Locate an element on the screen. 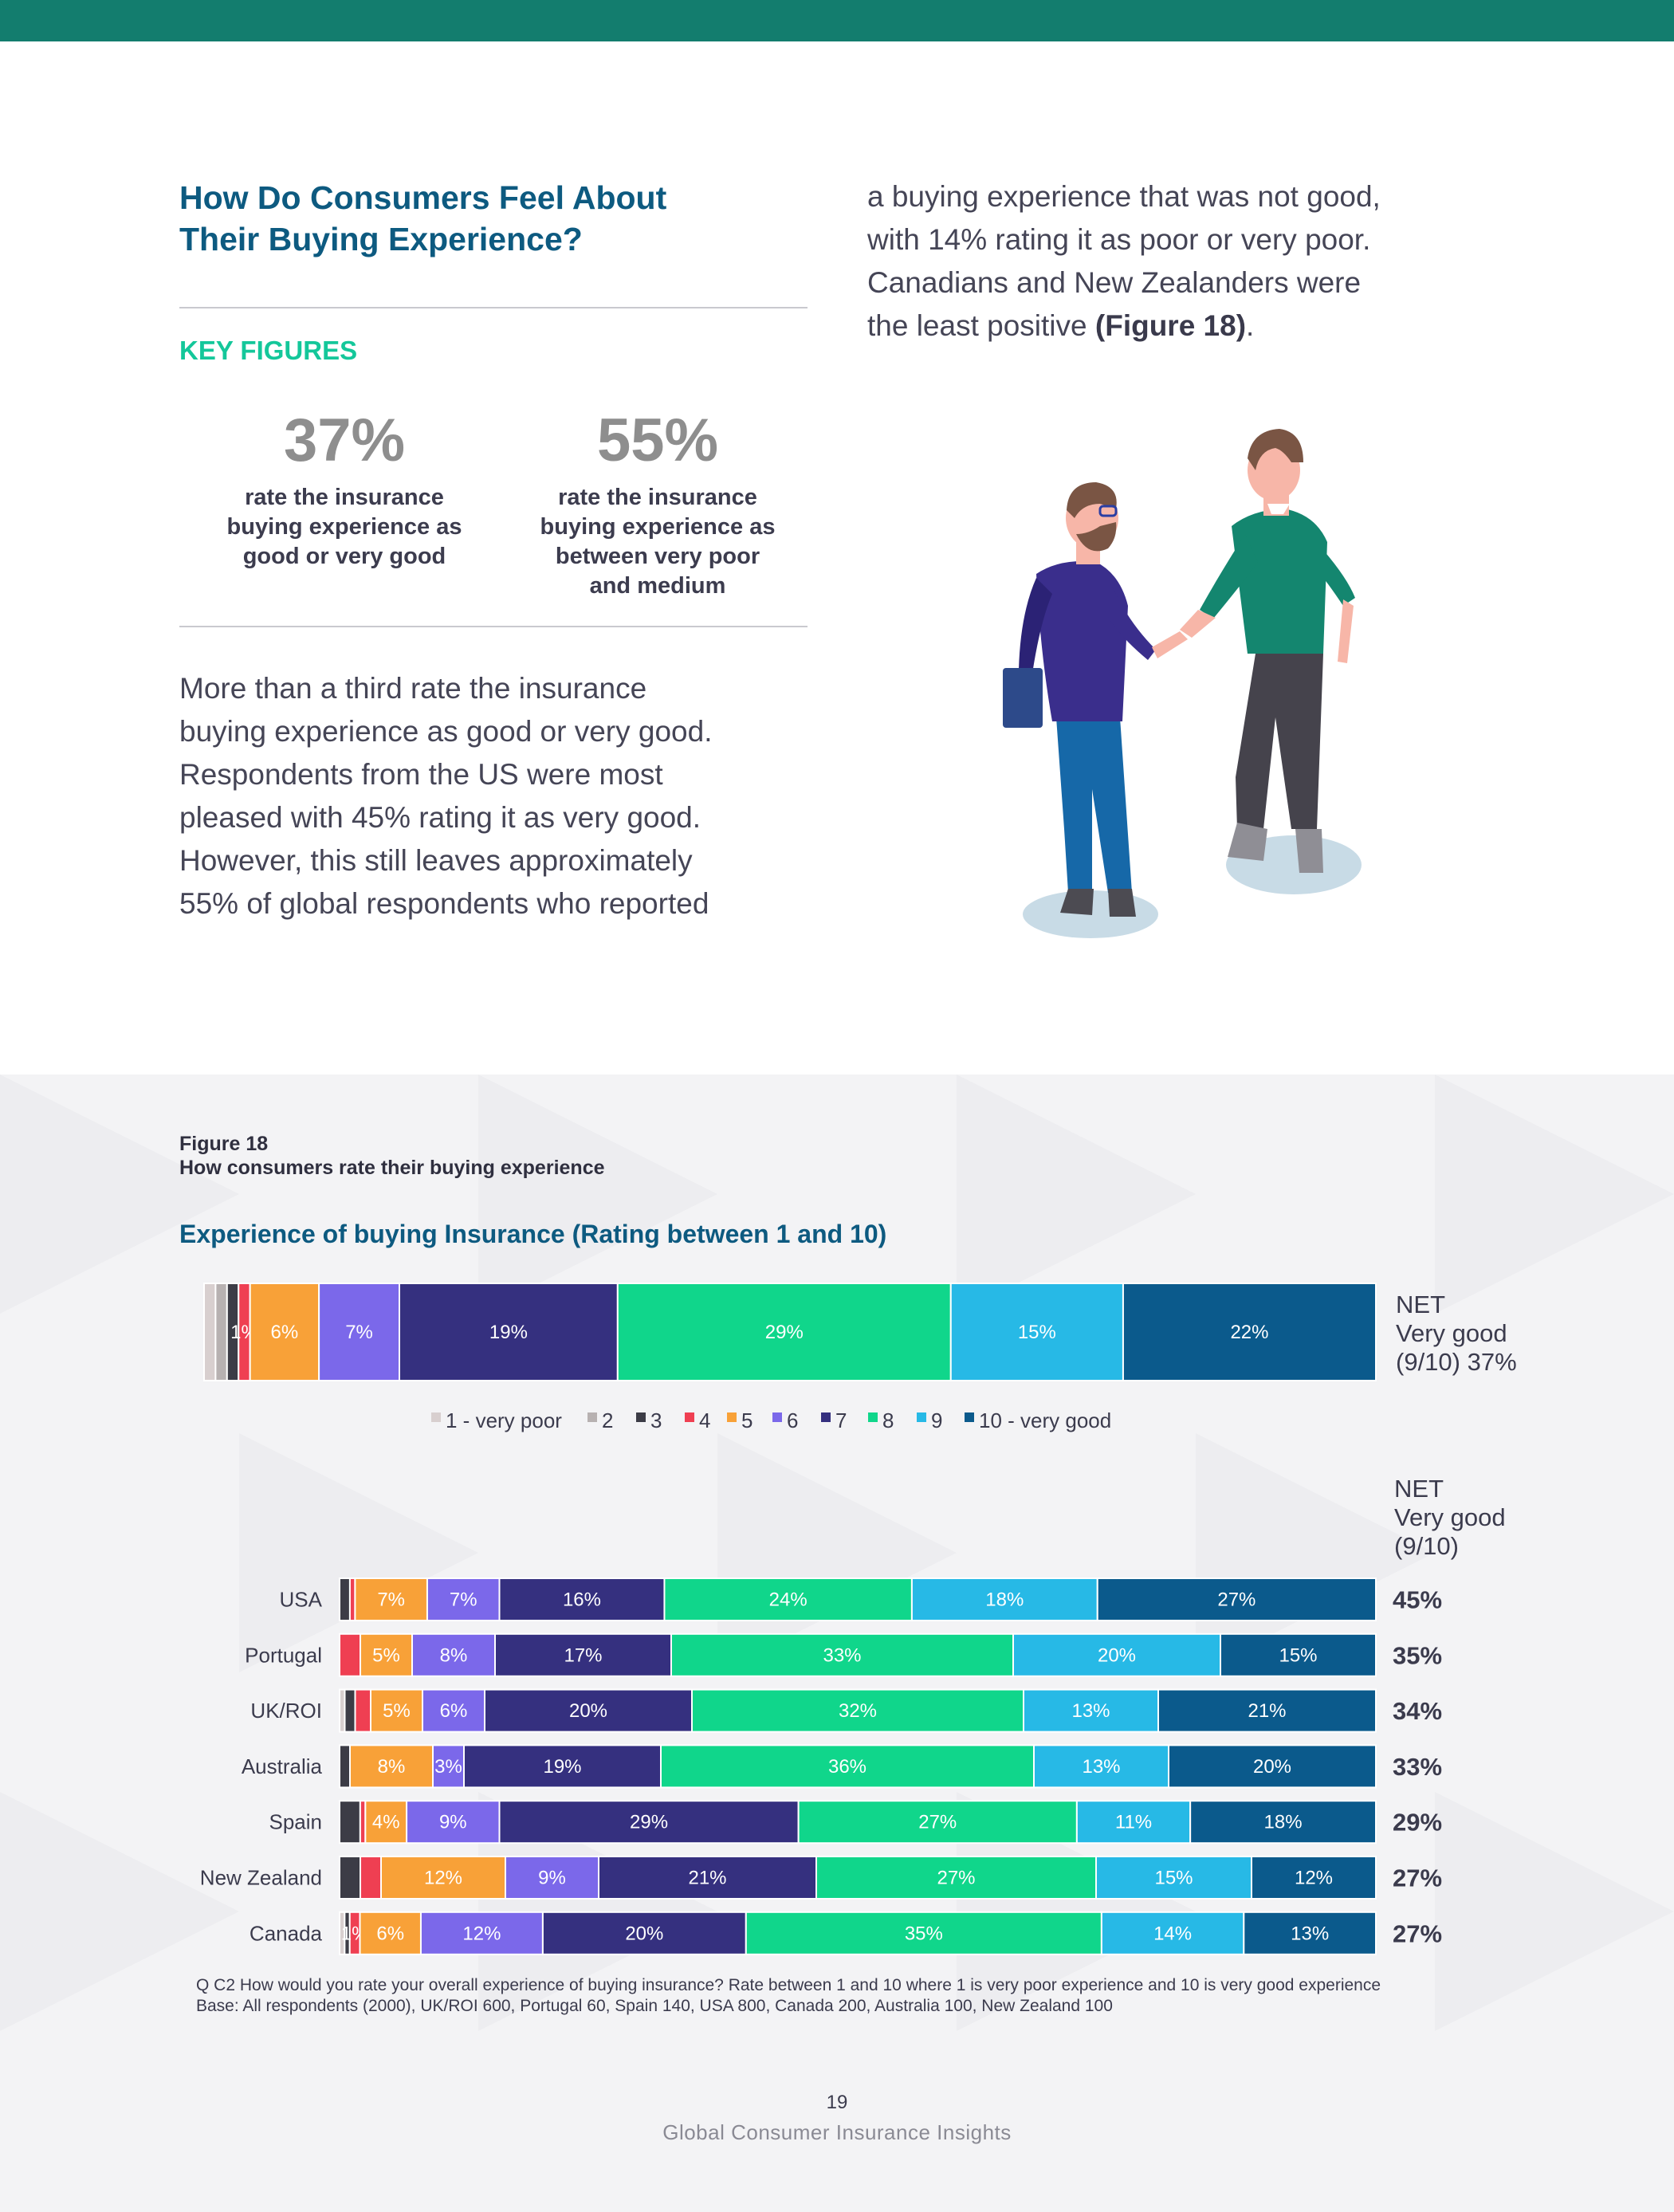  page-number: 19 is located at coordinates (837, 2102).